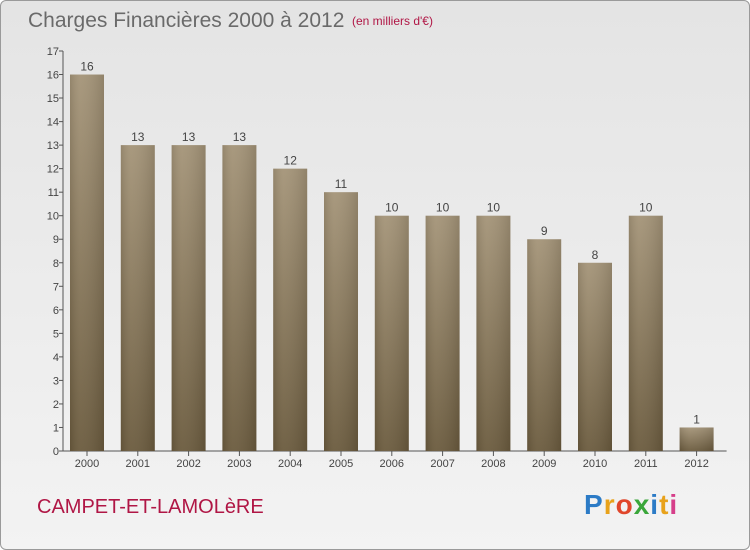  What do you see at coordinates (664, 504) in the screenshot?
I see `logo-letter: t` at bounding box center [664, 504].